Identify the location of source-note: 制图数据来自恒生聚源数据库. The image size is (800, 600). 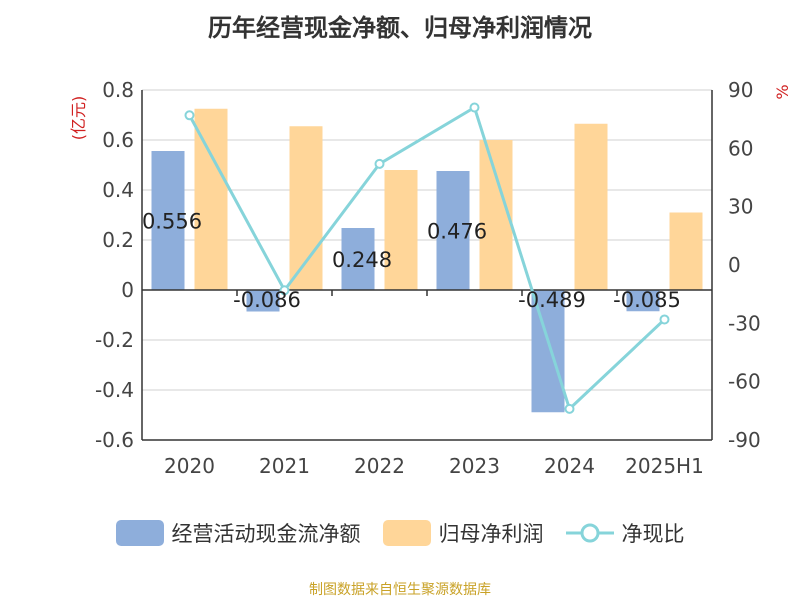
(400, 590).